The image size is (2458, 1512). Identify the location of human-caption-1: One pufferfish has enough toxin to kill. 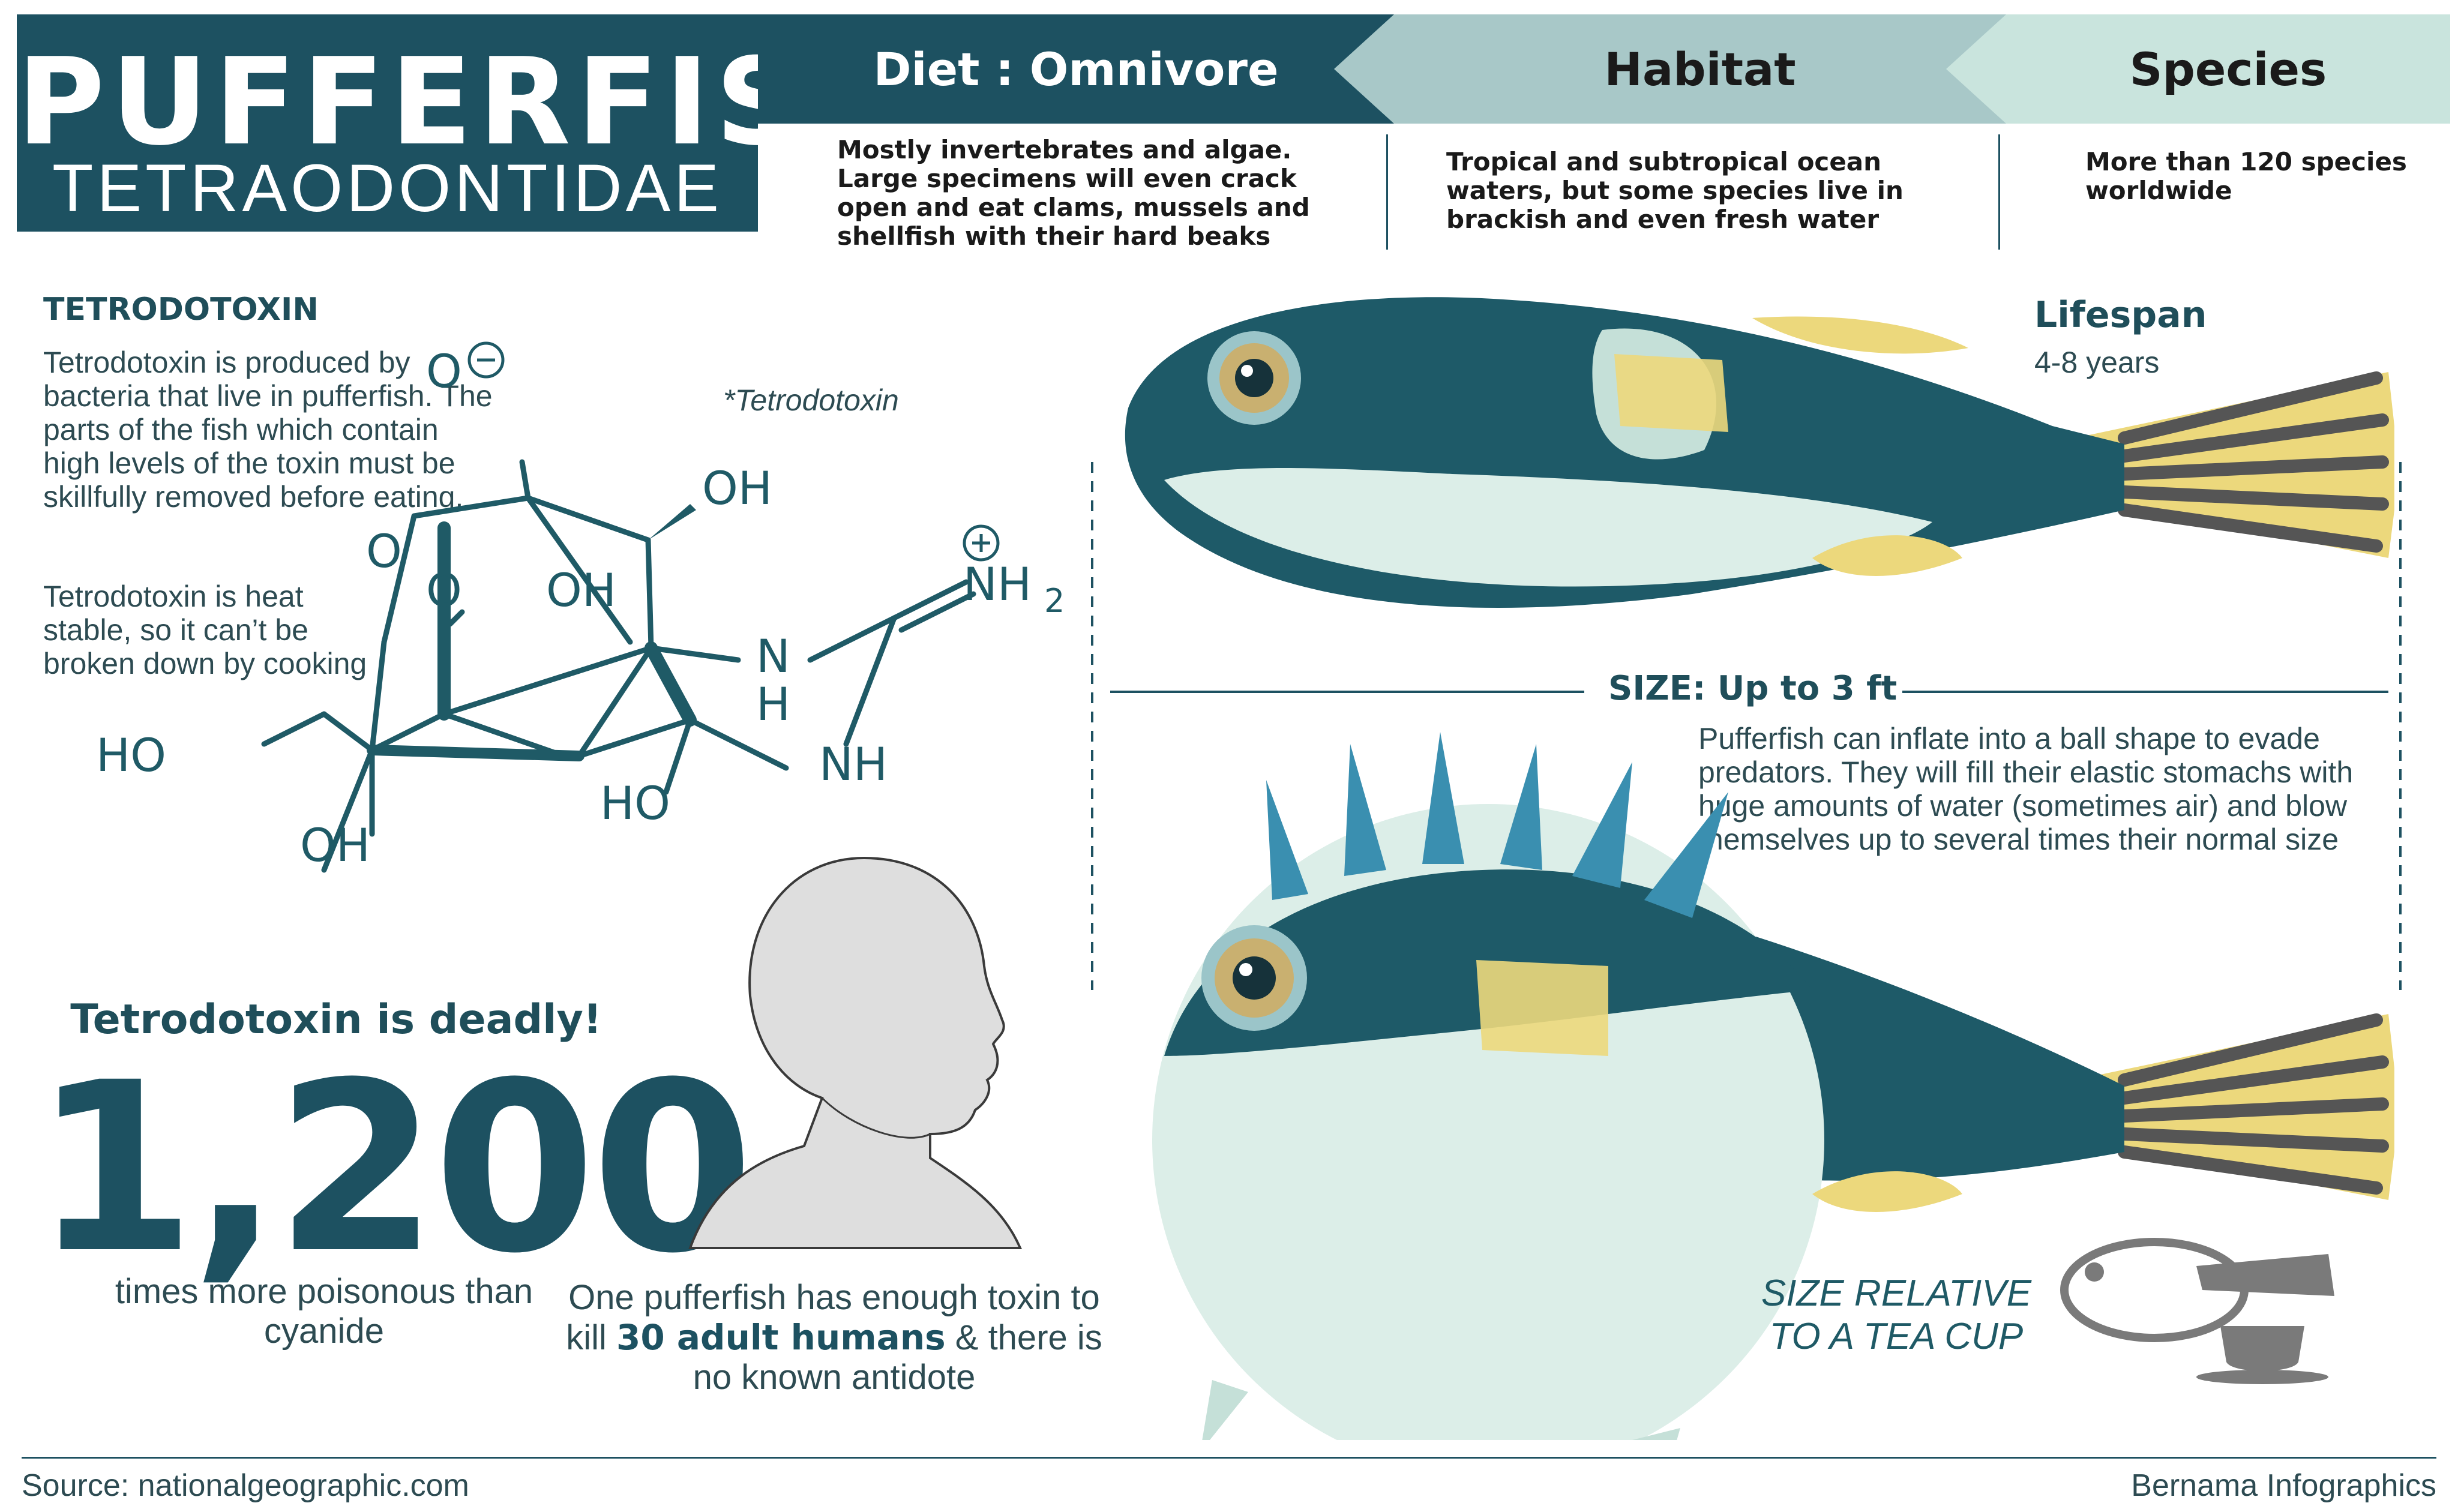
(833, 1317).